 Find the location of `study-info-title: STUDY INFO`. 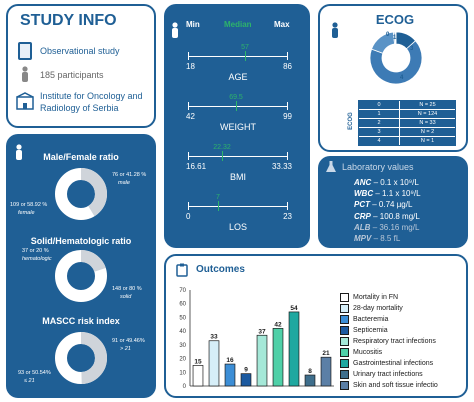

study-info-title: STUDY INFO is located at coordinates (68, 20).